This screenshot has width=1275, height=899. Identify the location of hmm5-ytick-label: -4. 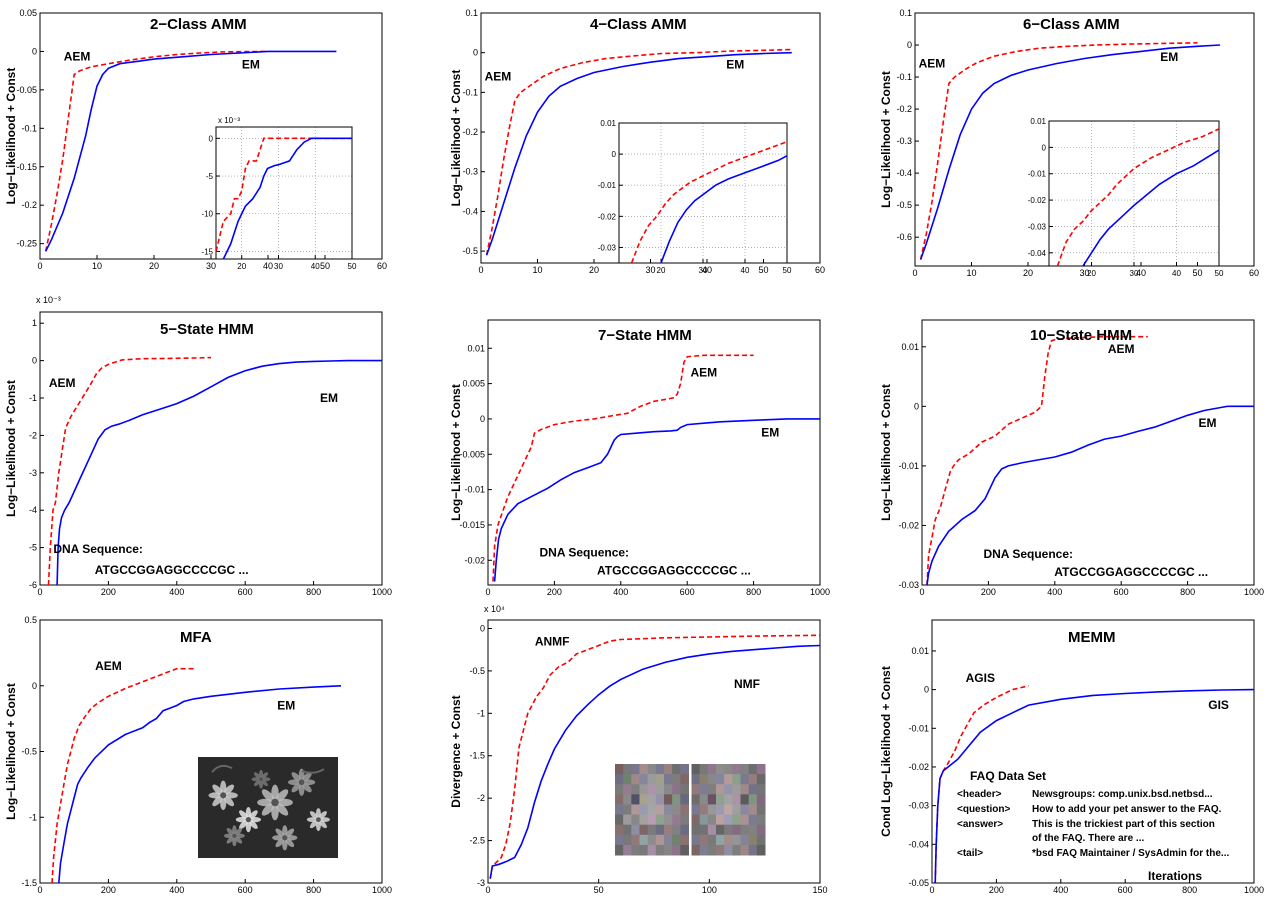
(33, 510).